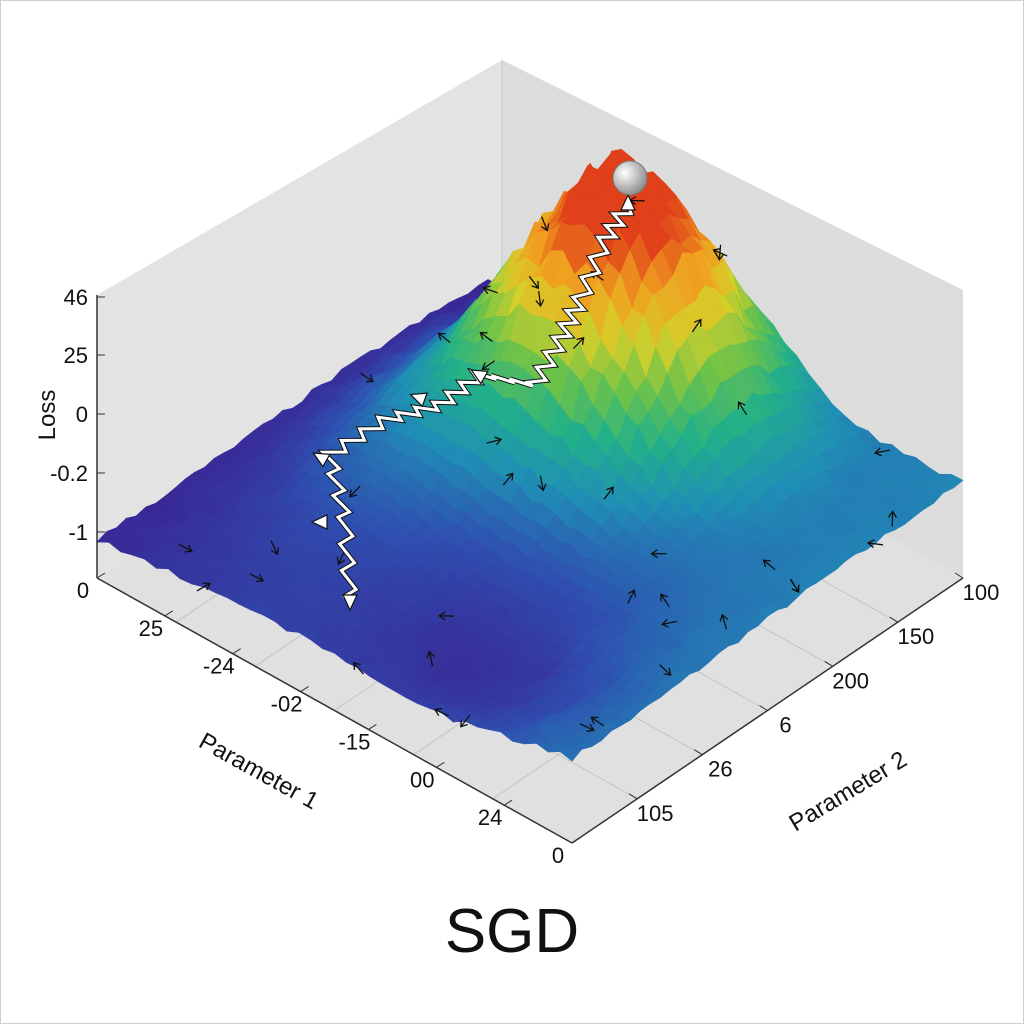 This screenshot has height=1024, width=1024. I want to click on surface-patch, so click(571, 755).